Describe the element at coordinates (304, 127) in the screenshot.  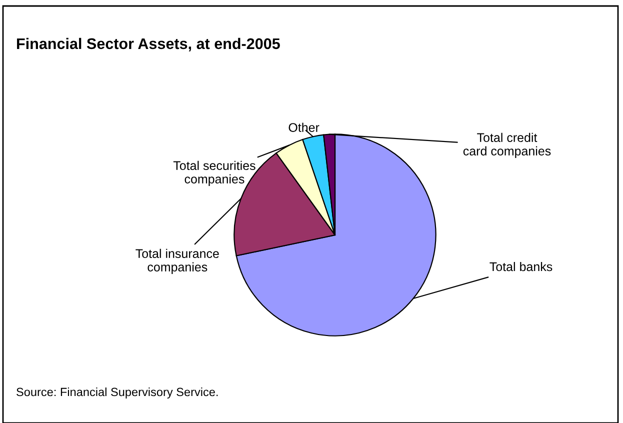
I see `slice-label: Other` at that location.